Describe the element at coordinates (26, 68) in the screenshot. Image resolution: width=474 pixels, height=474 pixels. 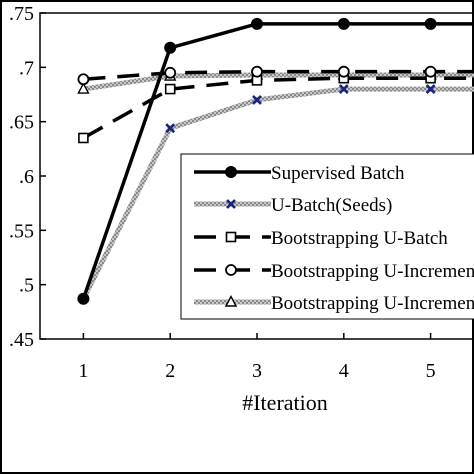
I see `y-tick-label: .7` at that location.